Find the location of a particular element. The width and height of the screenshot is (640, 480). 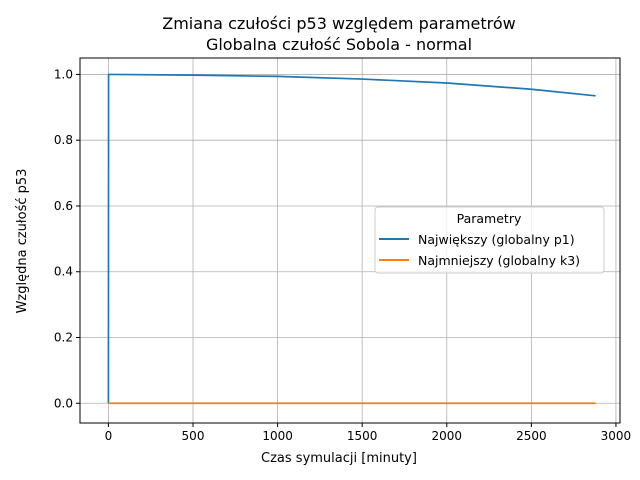

x-axis-label: Czas symulacji [minuty] is located at coordinates (339, 458).